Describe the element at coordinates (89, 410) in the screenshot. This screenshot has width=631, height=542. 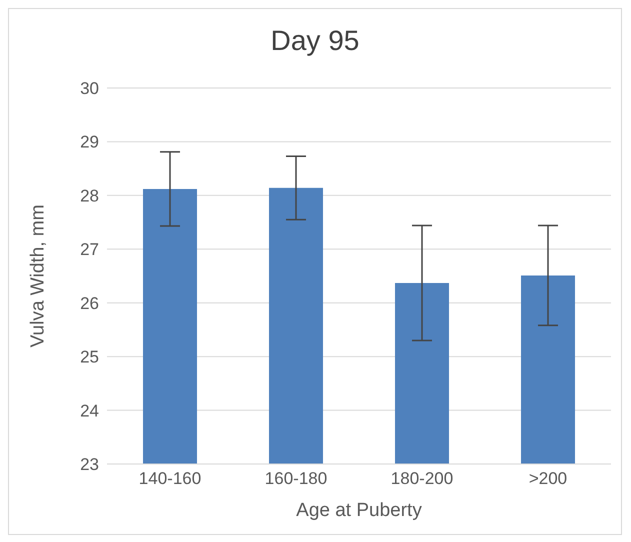
I see `y-tick-label: 24` at that location.